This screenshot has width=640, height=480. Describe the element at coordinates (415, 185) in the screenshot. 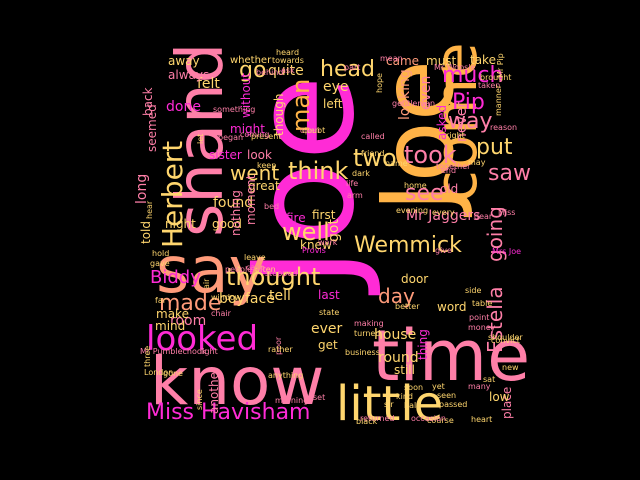

I see `word-home: home` at that location.